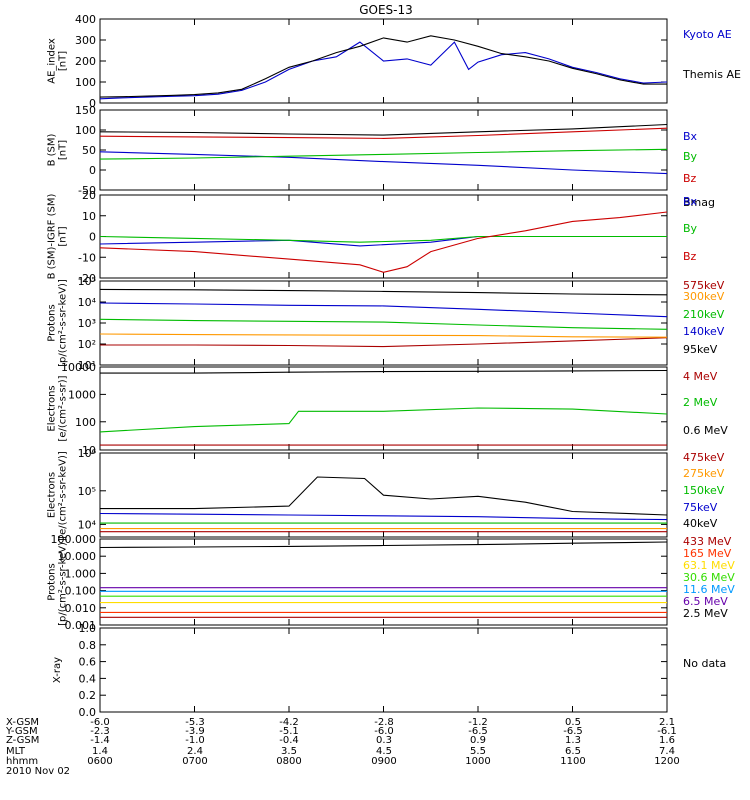 The height and width of the screenshot is (800, 750). I want to click on y-axis-label: B (SM)-IGRF (SM) [nT], so click(58, 237).